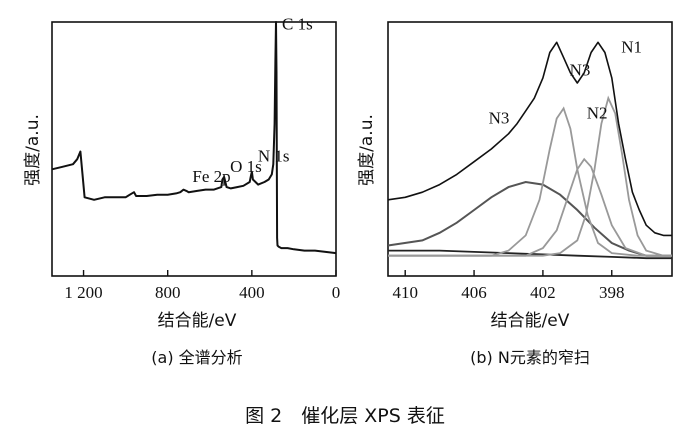 This screenshot has width=690, height=444. Describe the element at coordinates (530, 254) in the screenshot. I see `background-line` at that location.